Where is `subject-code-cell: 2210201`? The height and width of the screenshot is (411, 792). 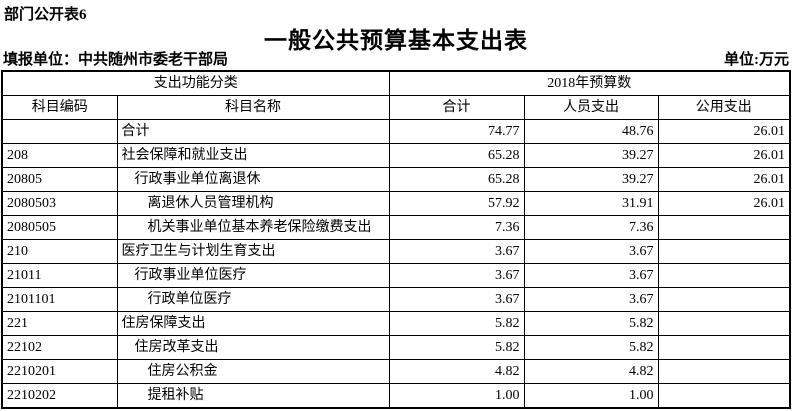 subject-code-cell: 2210201 is located at coordinates (59, 371).